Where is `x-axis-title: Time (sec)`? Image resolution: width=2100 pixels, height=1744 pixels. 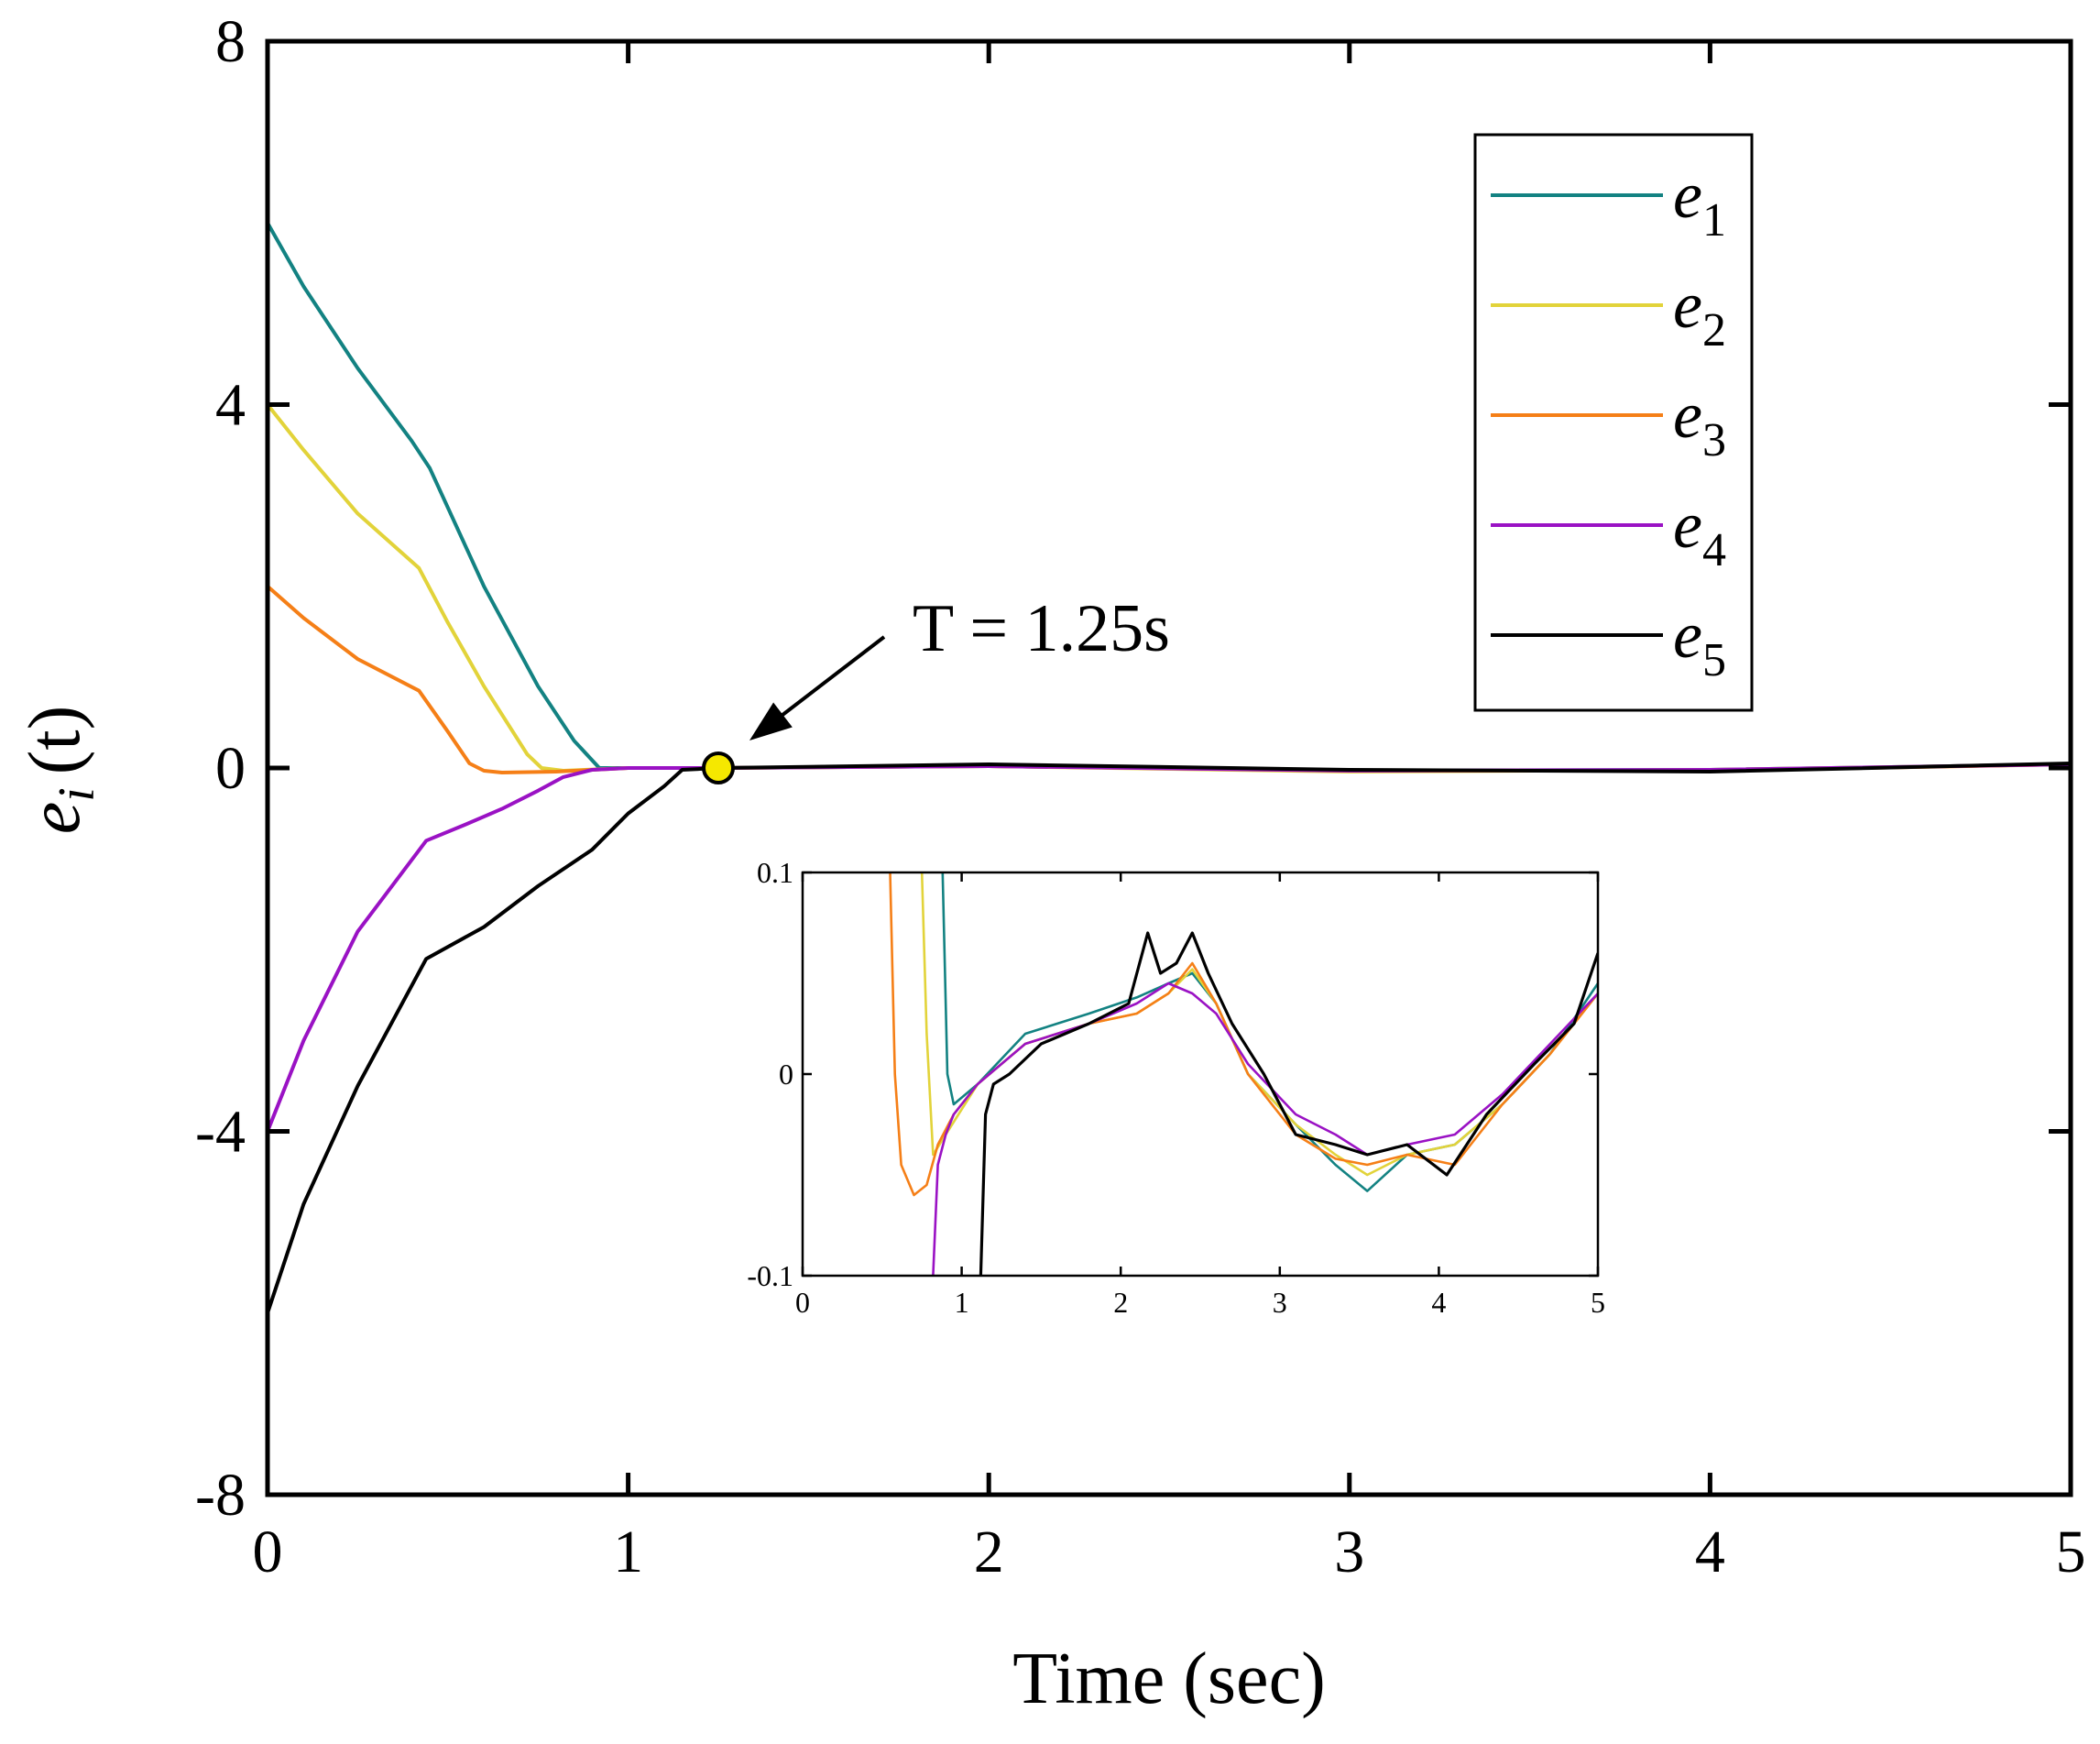 x-axis-title: Time (sec) is located at coordinates (1168, 1679).